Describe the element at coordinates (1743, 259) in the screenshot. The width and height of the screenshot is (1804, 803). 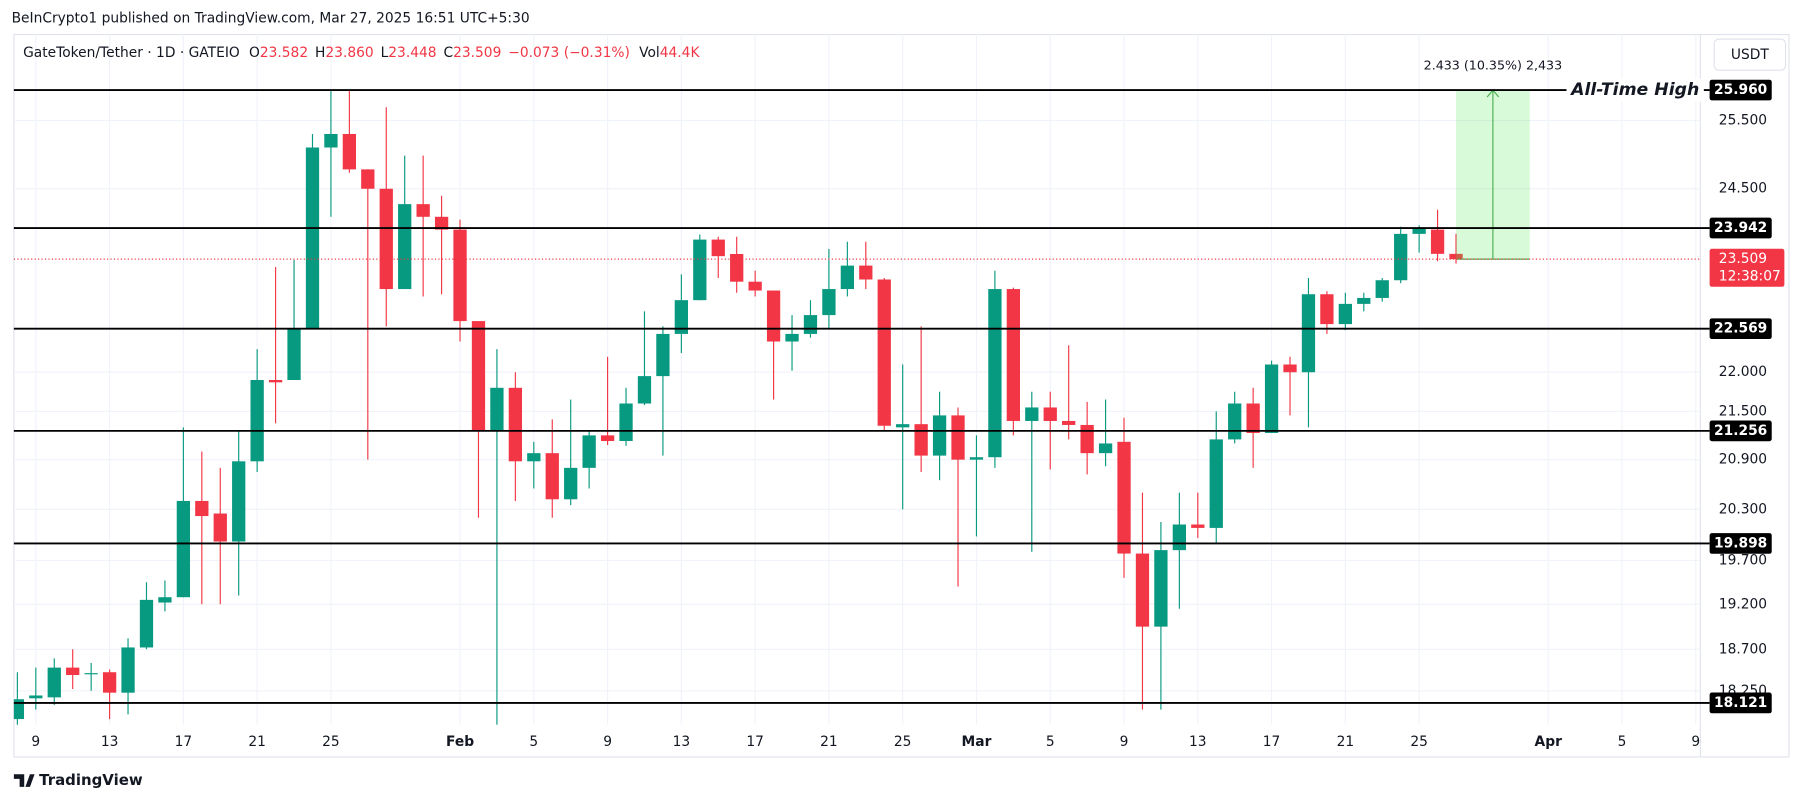
I see `last-price-label: 23.509` at that location.